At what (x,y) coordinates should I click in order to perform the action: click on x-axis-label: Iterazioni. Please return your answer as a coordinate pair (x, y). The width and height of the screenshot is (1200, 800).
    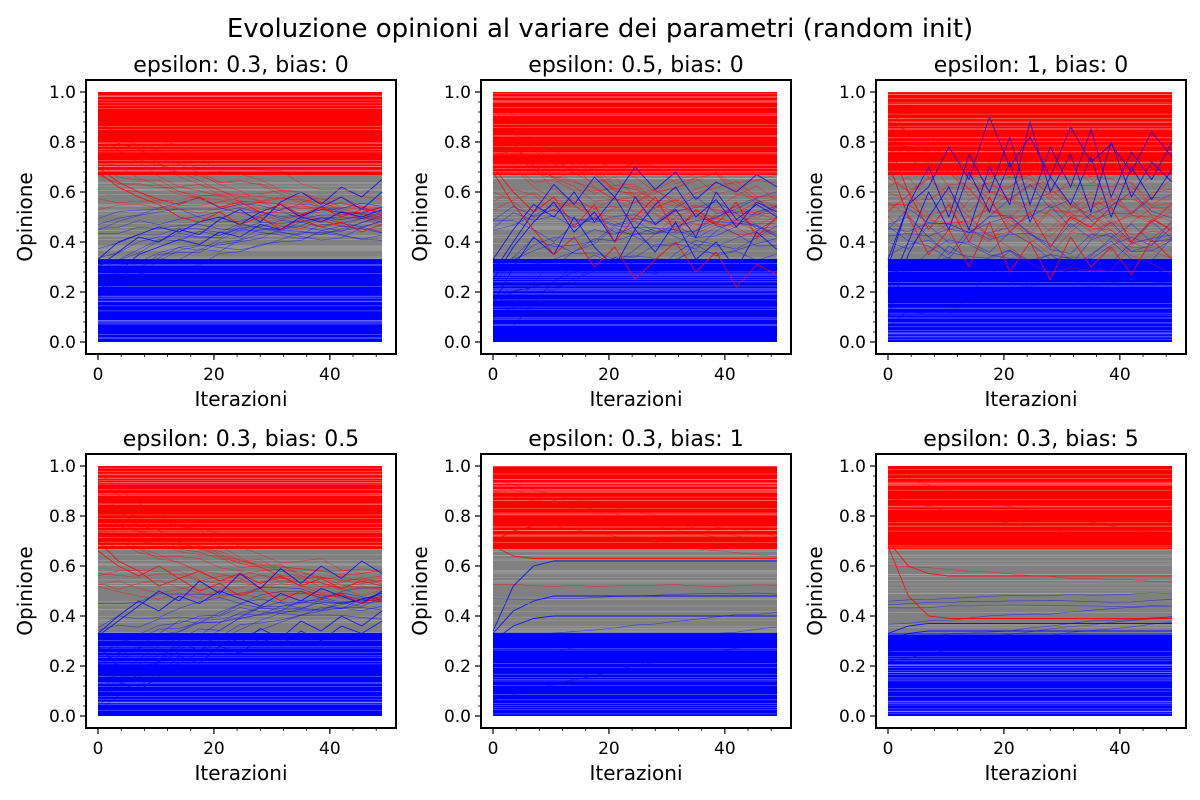
    Looking at the image, I should click on (635, 773).